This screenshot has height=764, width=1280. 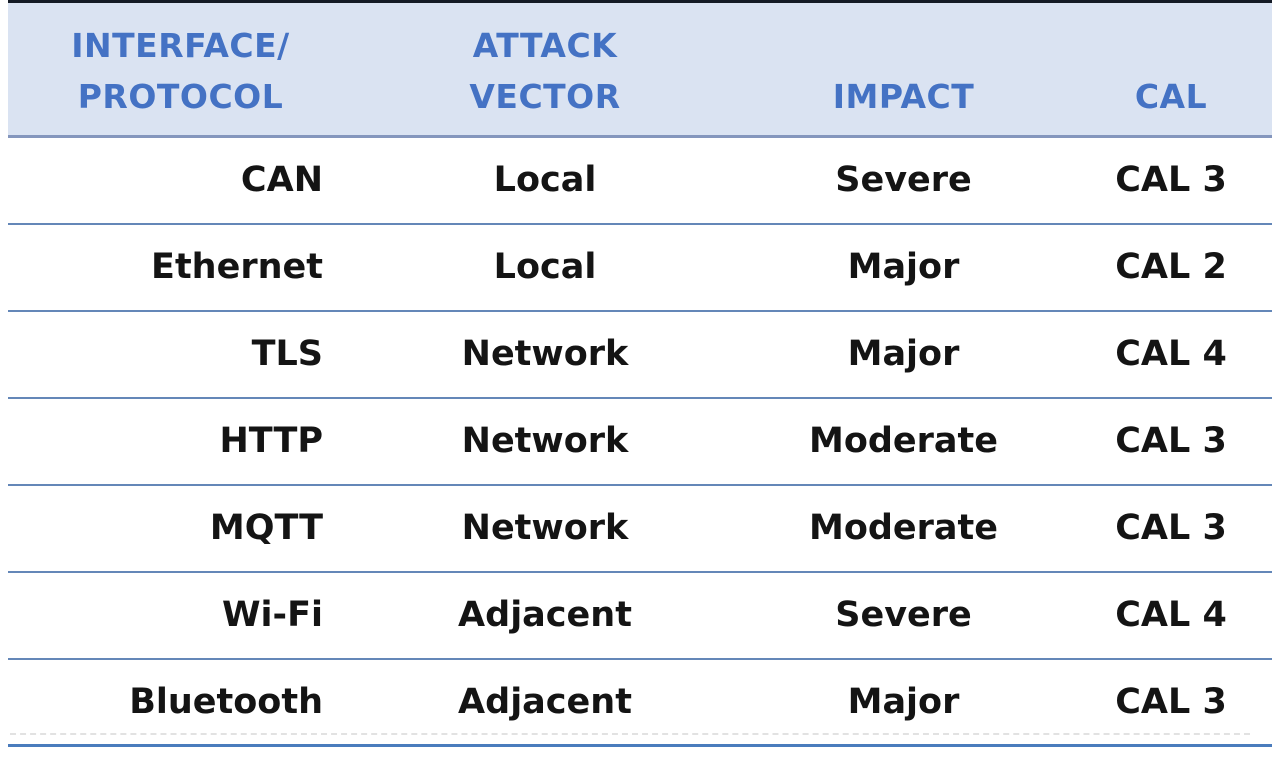 What do you see at coordinates (903, 69) in the screenshot?
I see `header-impact: IMPACT` at bounding box center [903, 69].